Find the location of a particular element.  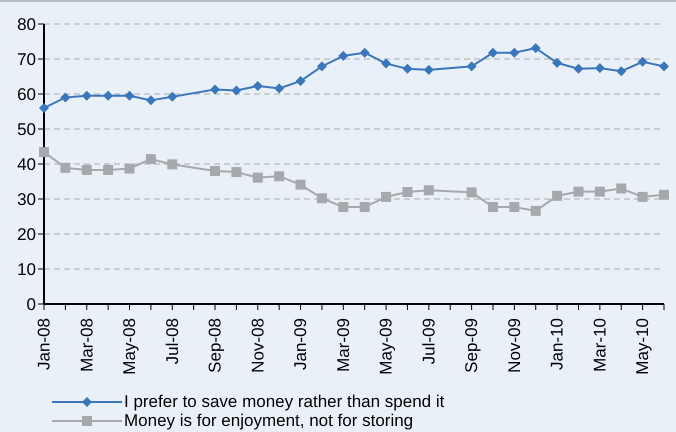

y-tick-label: 60 is located at coordinates (26, 94).